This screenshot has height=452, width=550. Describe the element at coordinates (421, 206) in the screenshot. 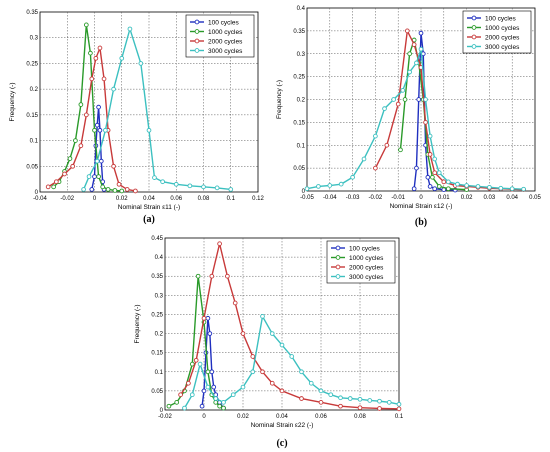

I see `x-axis-label: Nominal Strain ε12 (-)` at that location.